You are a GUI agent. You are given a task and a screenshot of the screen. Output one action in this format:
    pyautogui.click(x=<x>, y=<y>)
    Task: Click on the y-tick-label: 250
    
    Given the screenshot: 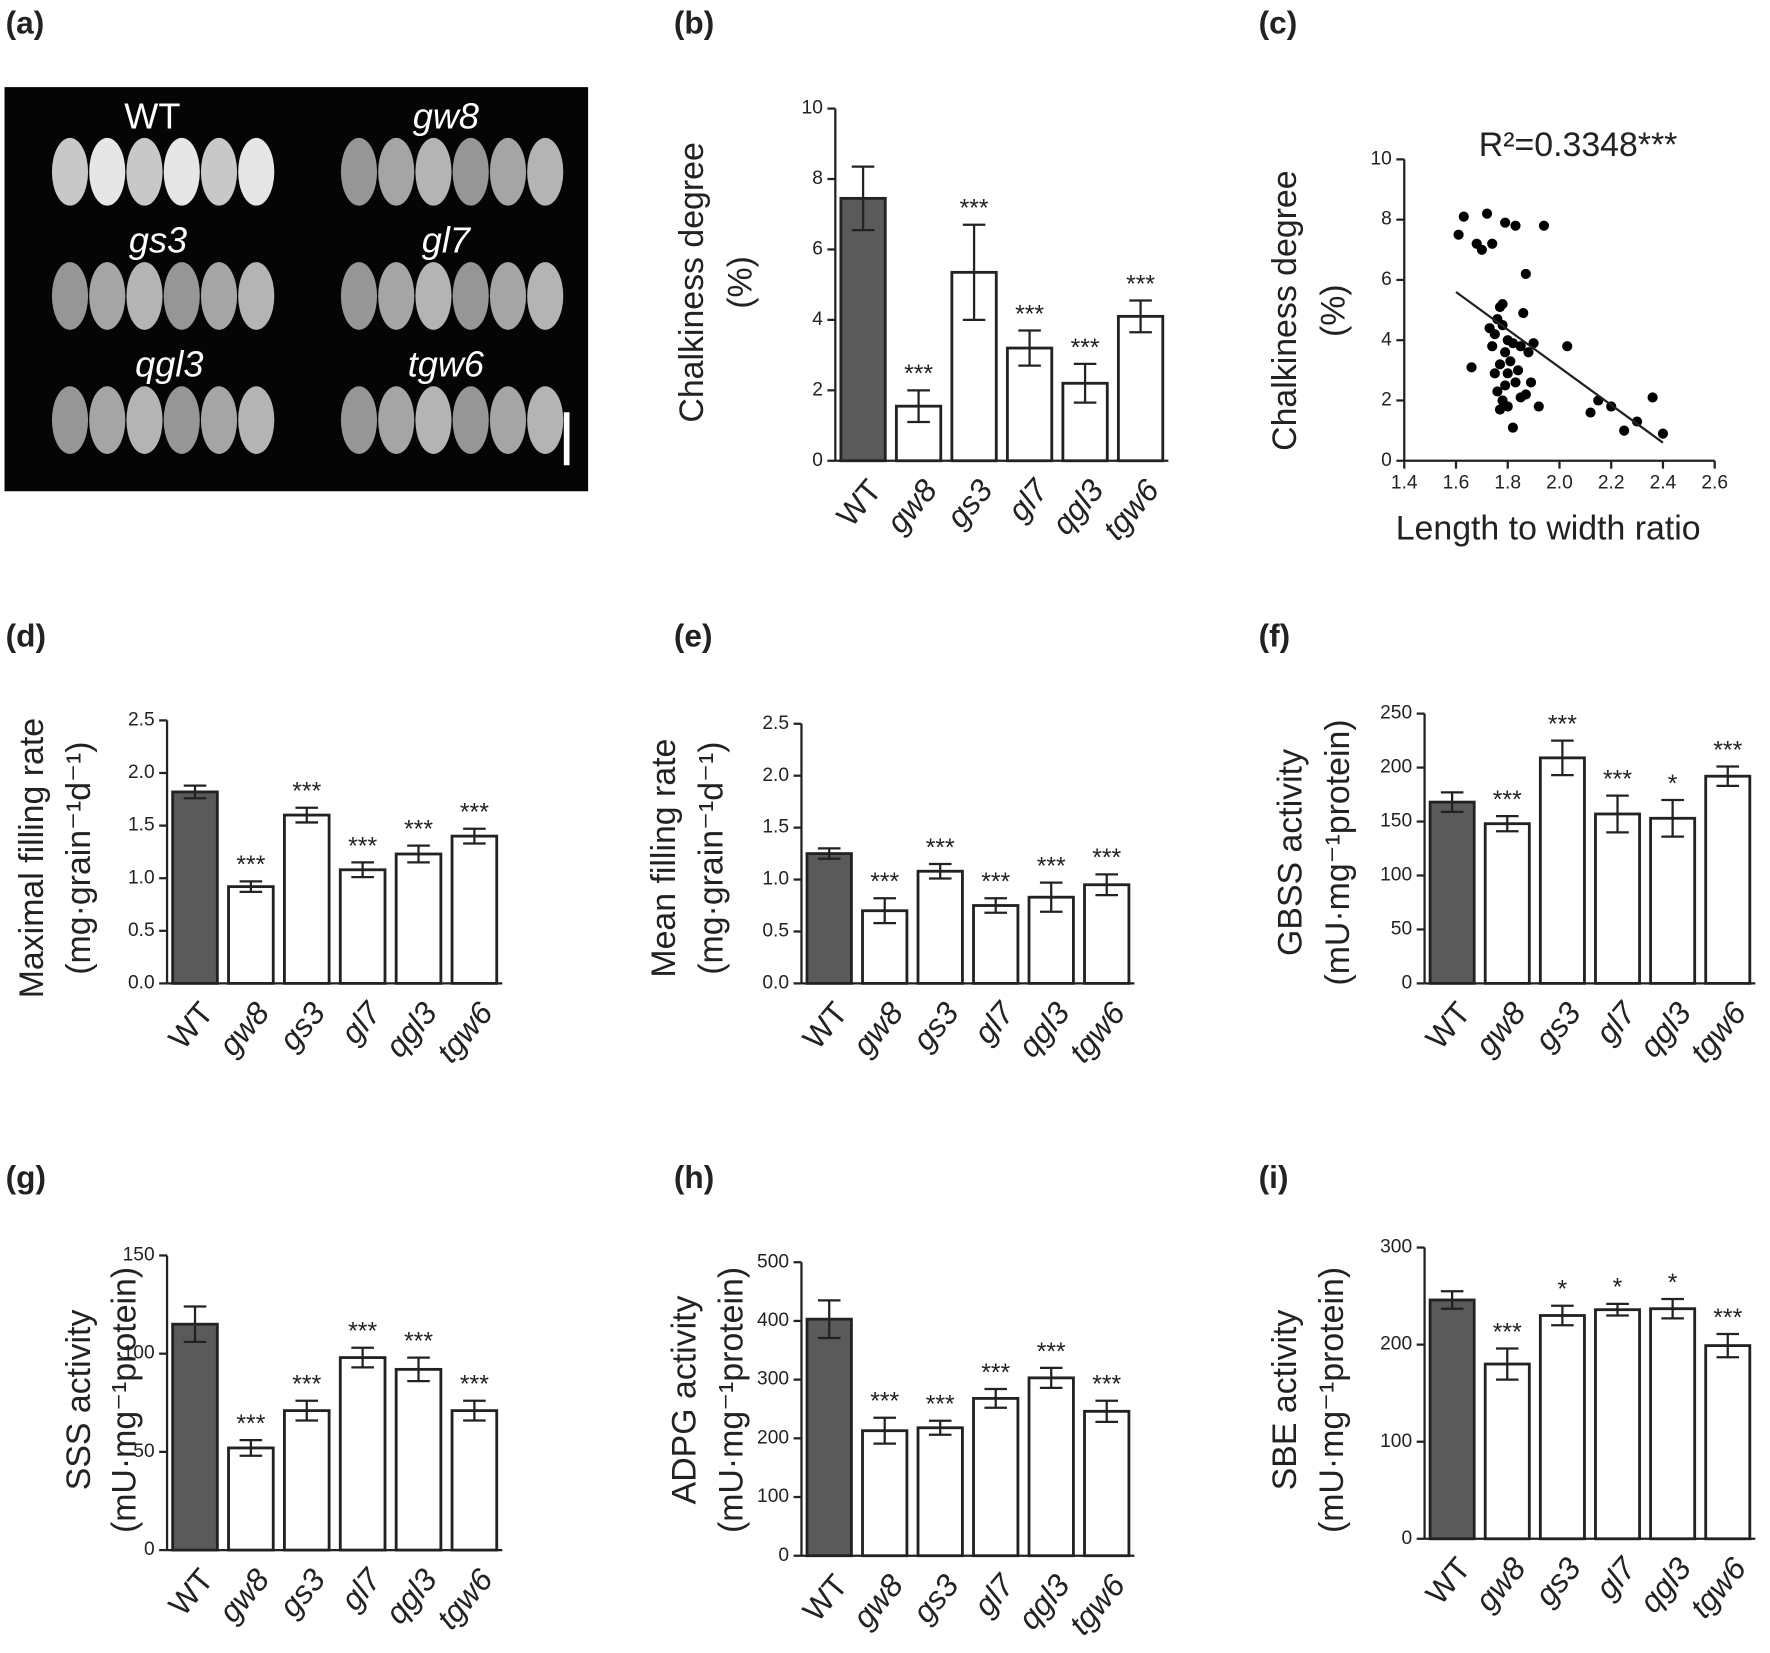 What is the action you would take?
    pyautogui.click(x=1396, y=713)
    